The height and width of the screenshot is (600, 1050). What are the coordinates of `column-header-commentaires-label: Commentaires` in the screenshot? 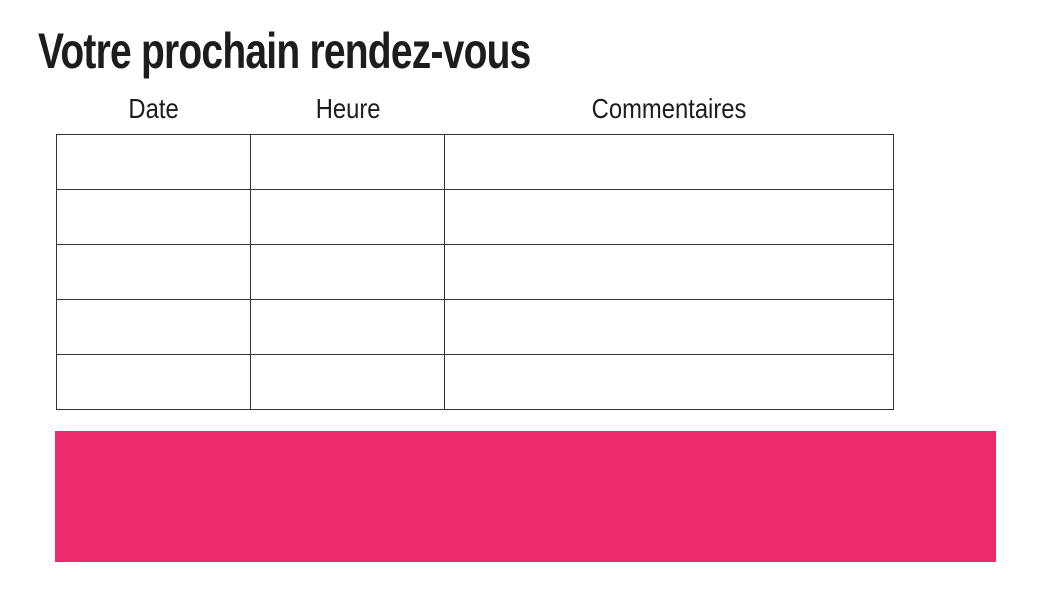 It's located at (669, 108).